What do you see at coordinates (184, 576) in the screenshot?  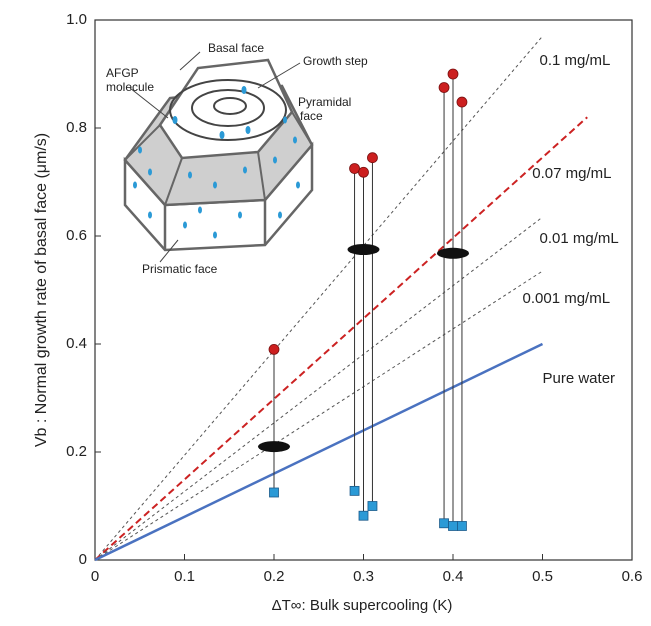 I see `x-tick-label: 0.1` at bounding box center [184, 576].